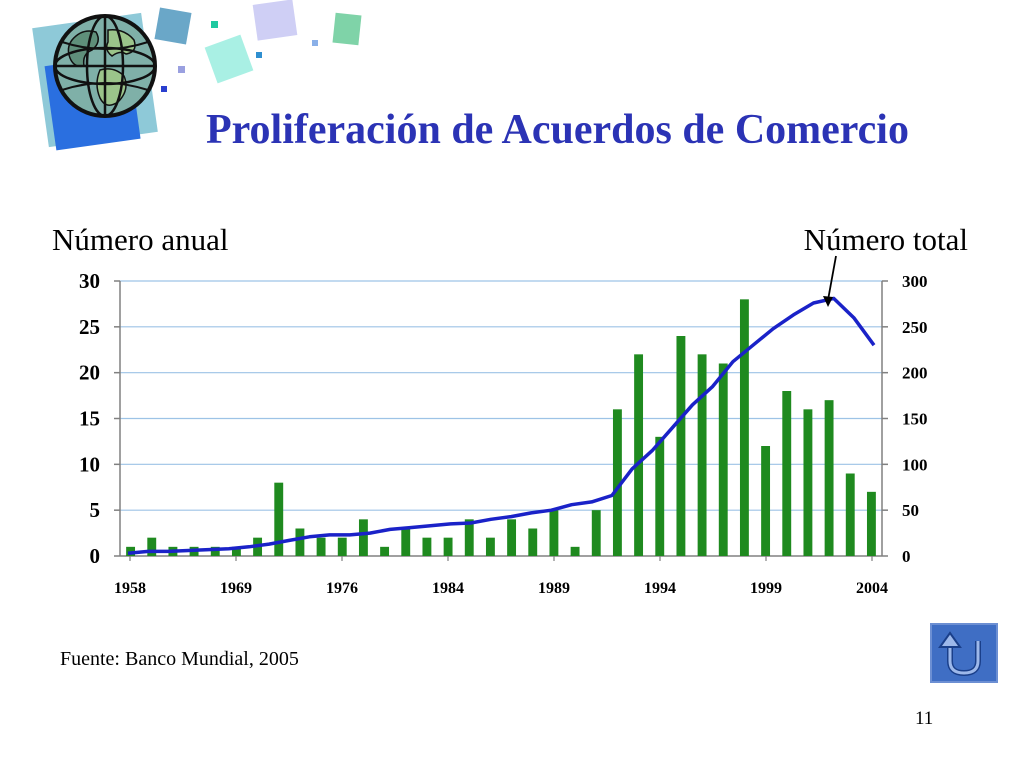 This screenshot has height=768, width=1024. I want to click on x-tick-label: 1976, so click(342, 588).